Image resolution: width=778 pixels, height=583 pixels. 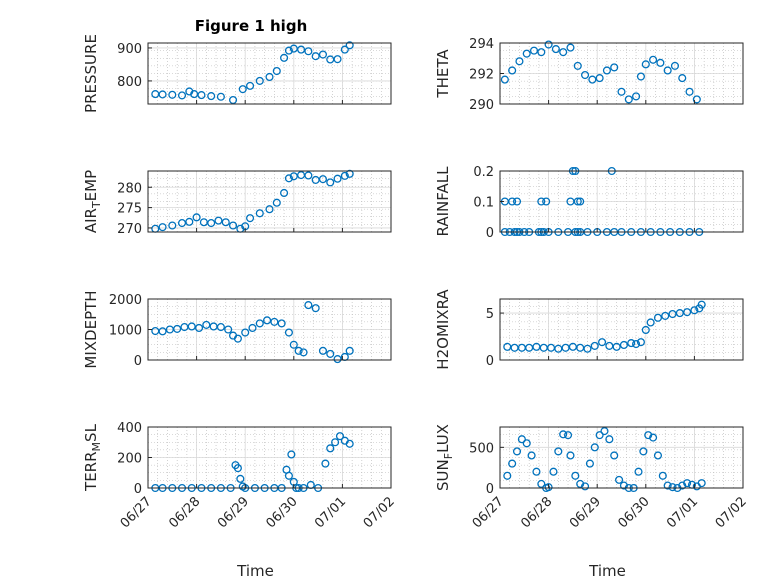 I want to click on y-axis-label: TERRMSL, so click(x=92, y=457).